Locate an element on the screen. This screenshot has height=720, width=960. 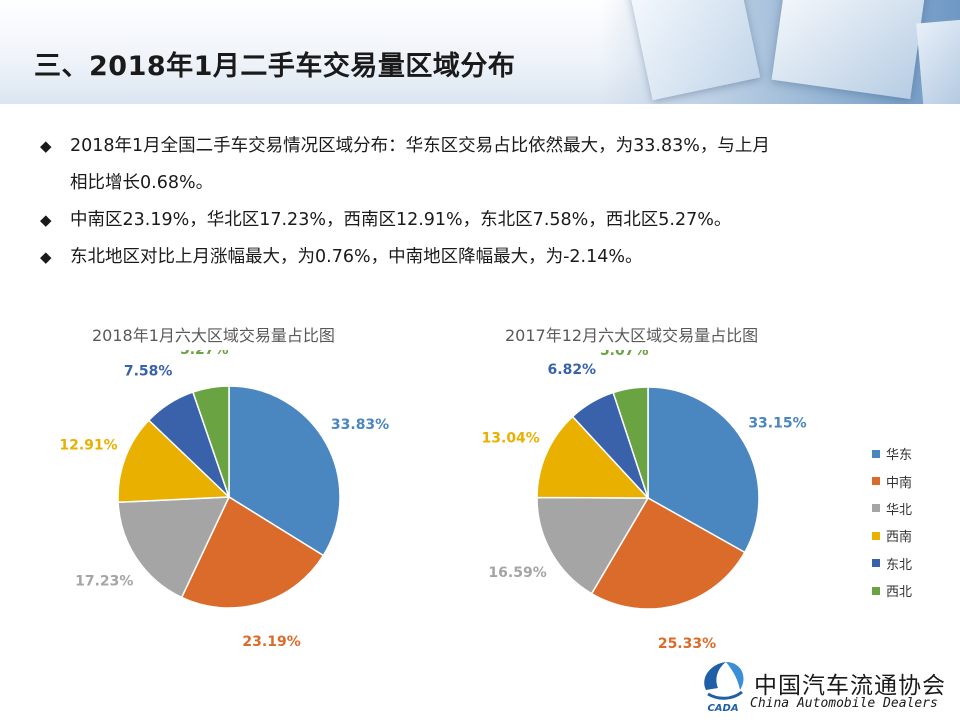
chart-legend: 华东 中南 华北 西南 东北 西北 is located at coordinates (892, 522).